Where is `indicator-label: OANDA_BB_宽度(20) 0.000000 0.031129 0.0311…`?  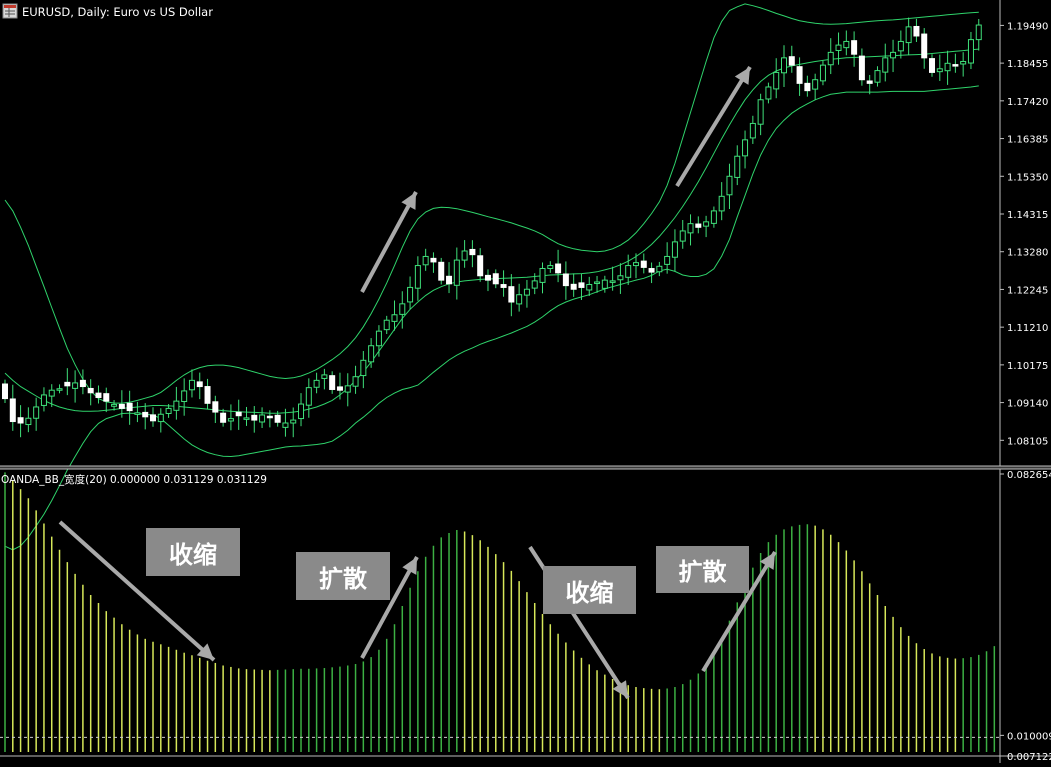
indicator-label: OANDA_BB_宽度(20) 0.000000 0.031129 0.0311… is located at coordinates (134, 479).